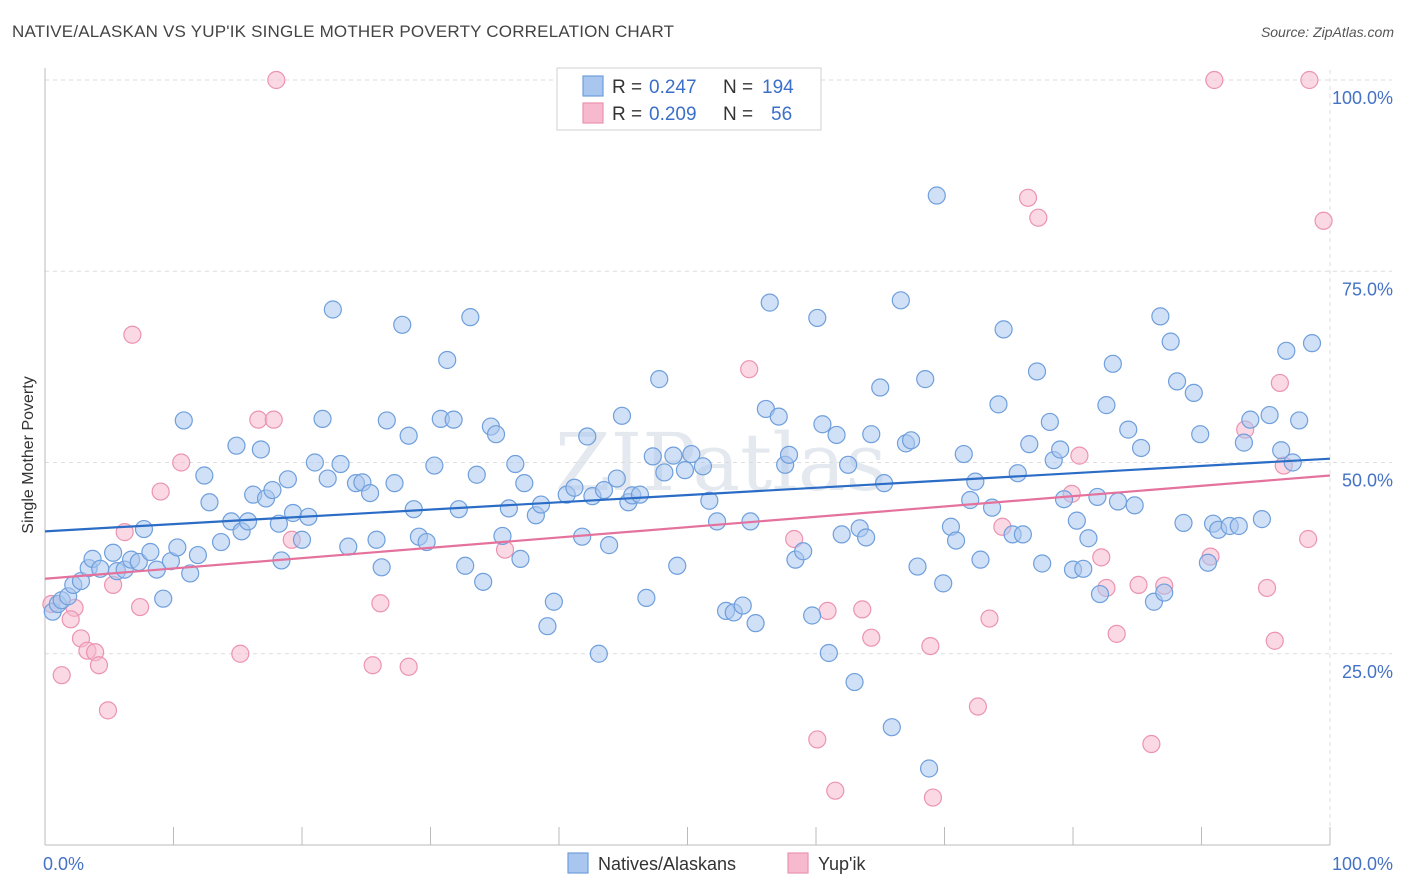 The image size is (1406, 892). I want to click on x-tick-label: 0.0%, so click(63, 864).